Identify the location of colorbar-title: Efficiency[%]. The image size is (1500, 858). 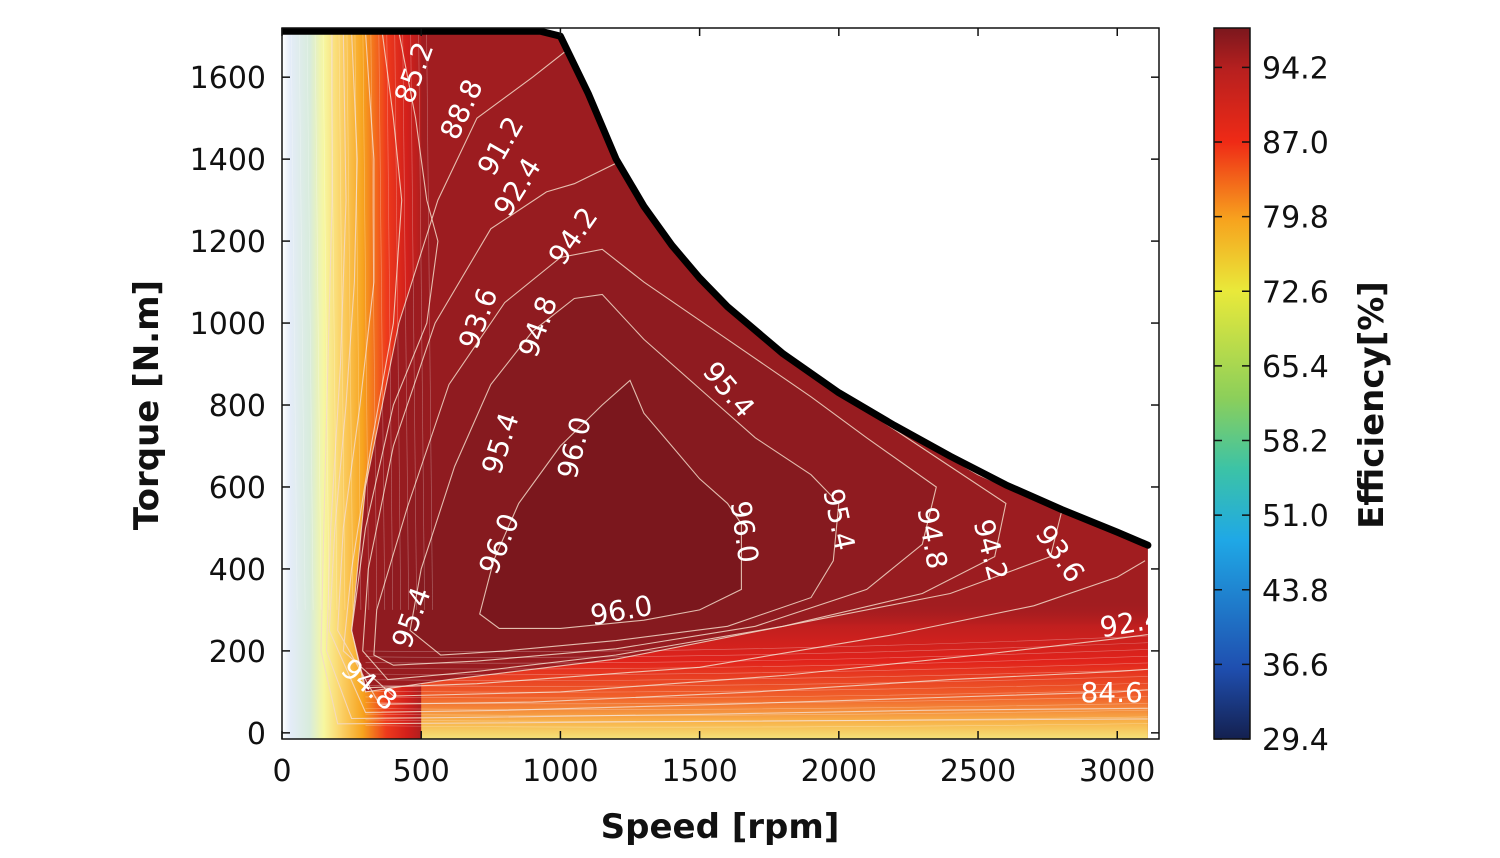
(1372, 405).